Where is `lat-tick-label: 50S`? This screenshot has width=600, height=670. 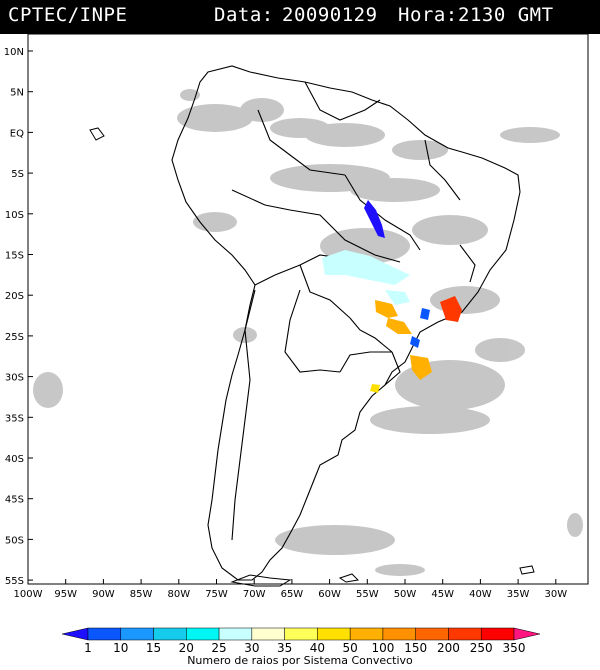
lat-tick-label: 50S is located at coordinates (14, 540).